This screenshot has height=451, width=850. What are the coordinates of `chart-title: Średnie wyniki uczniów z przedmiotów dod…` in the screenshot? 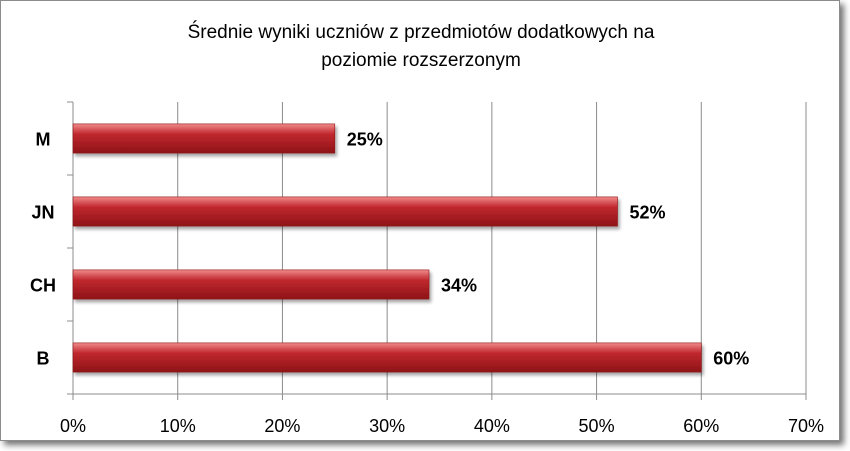 It's located at (421, 47).